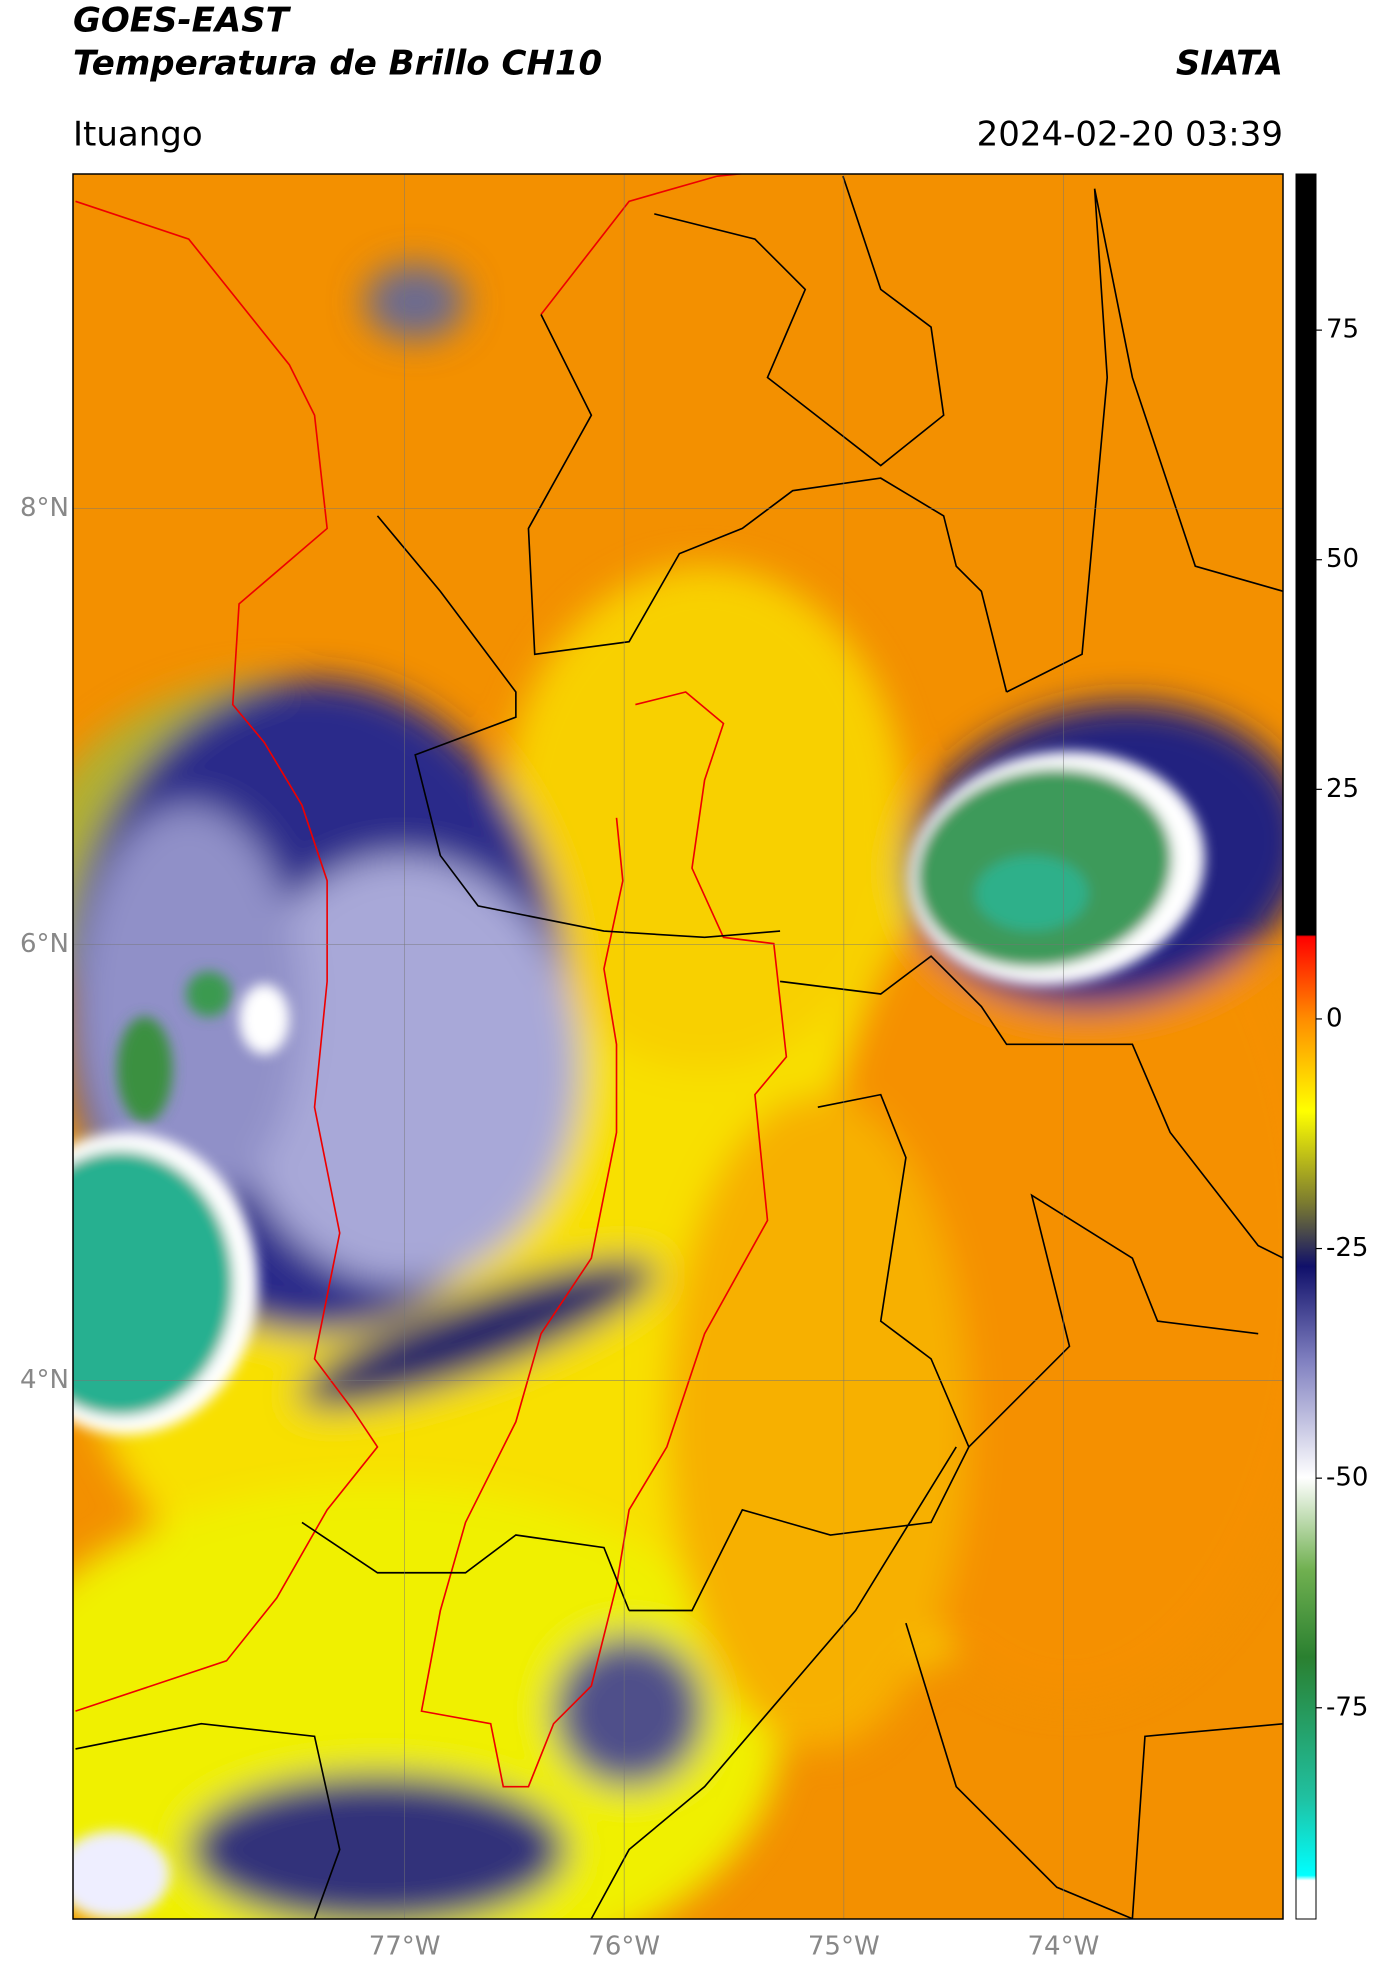 Image resolution: width=1384 pixels, height=1985 pixels. What do you see at coordinates (44, 944) in the screenshot?
I see `lat-label: 6°N` at bounding box center [44, 944].